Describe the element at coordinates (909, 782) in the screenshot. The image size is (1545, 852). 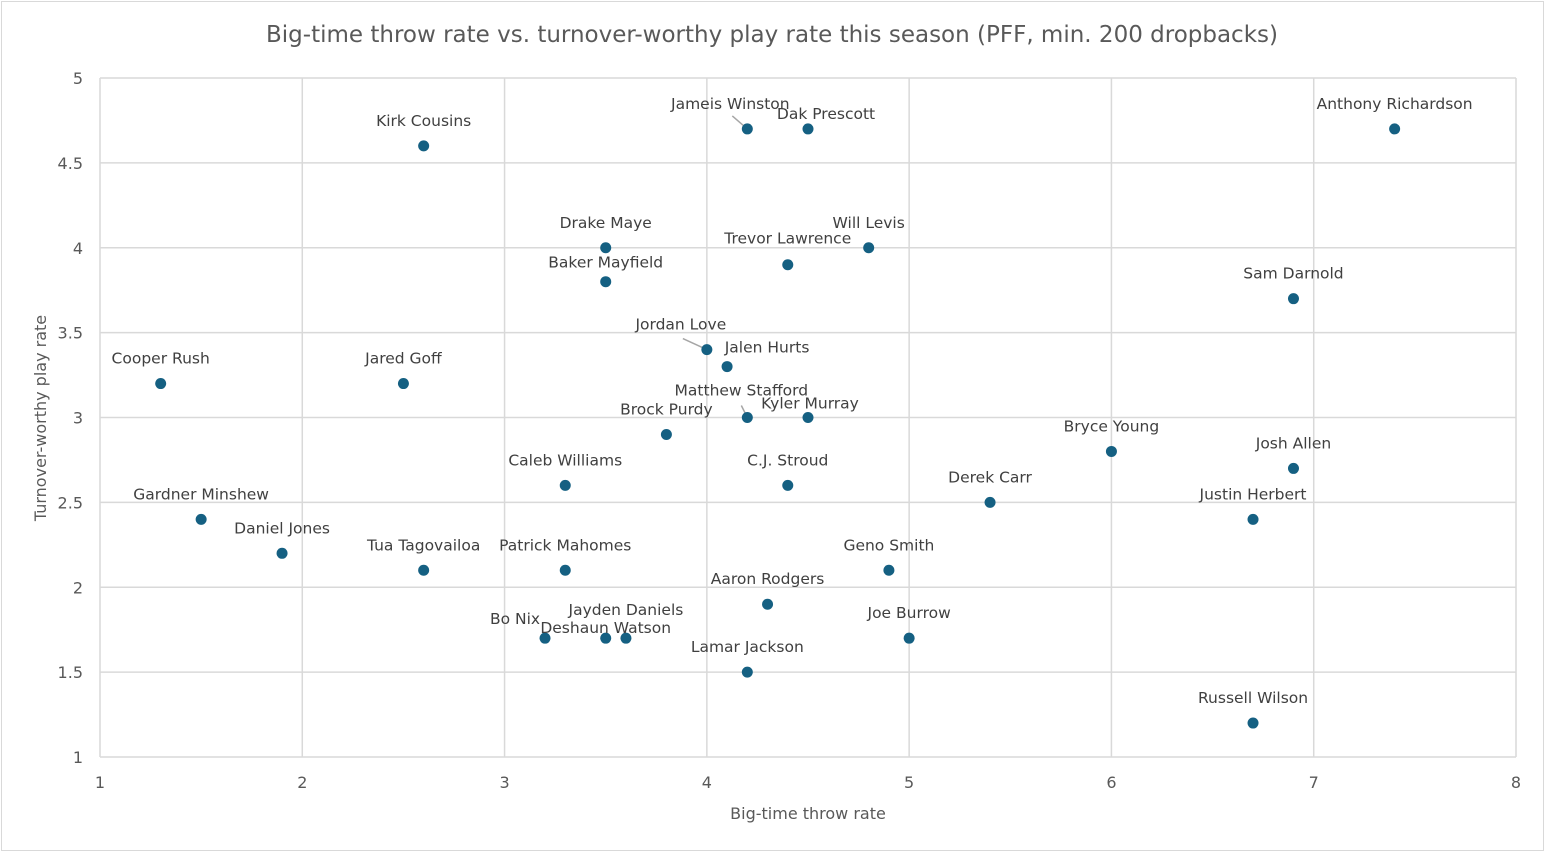
I see `x-tick-label: 5` at that location.